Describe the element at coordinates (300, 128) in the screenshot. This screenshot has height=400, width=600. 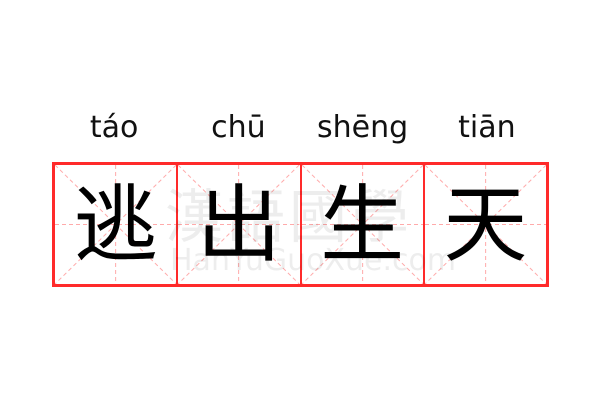
I see `pinyin-row: táo chū shēng tiān` at that location.